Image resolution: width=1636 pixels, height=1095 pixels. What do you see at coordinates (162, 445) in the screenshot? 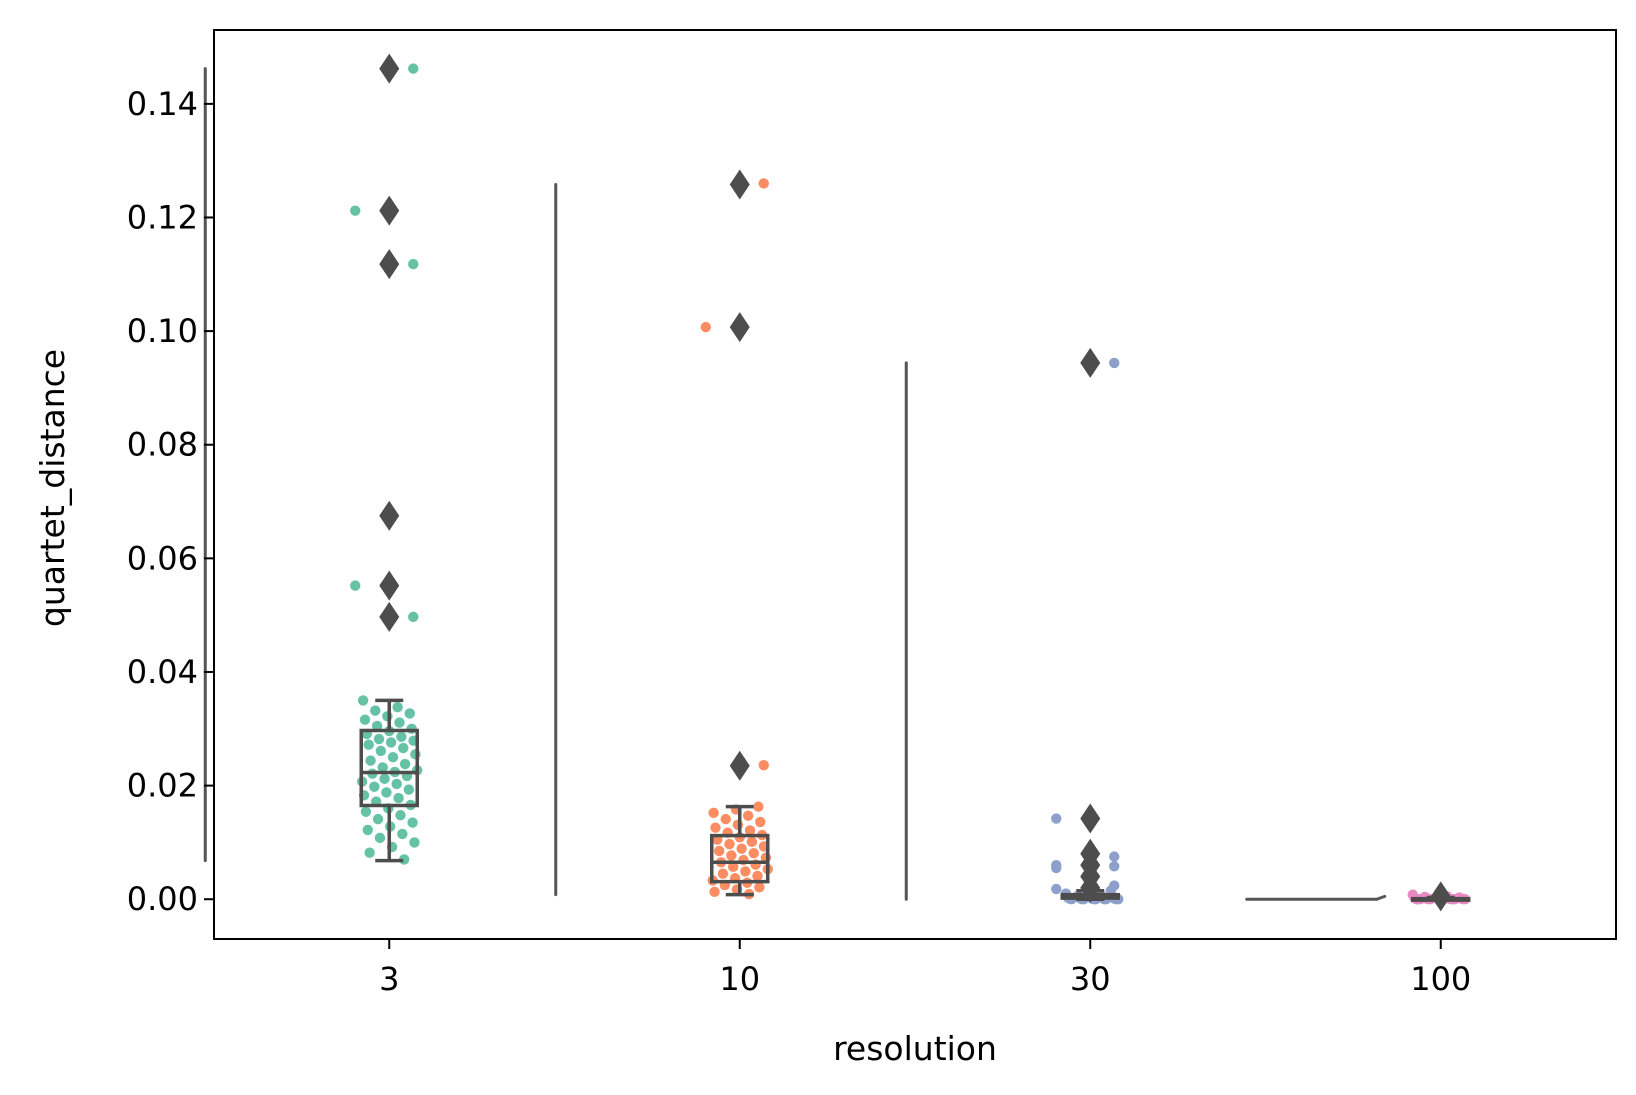
I see `y-tick-label: 0.08` at bounding box center [162, 445].